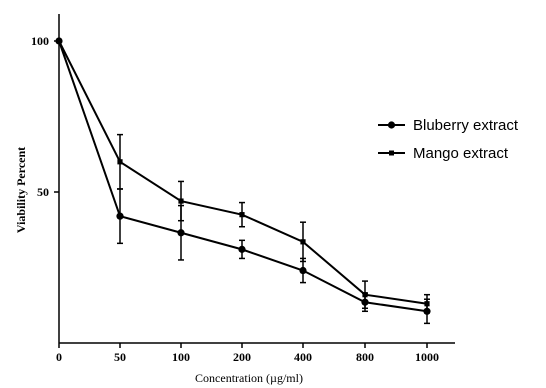 The image size is (546, 388). What do you see at coordinates (448, 139) in the screenshot?
I see `legend: Bluberry extract Mango extract` at bounding box center [448, 139].